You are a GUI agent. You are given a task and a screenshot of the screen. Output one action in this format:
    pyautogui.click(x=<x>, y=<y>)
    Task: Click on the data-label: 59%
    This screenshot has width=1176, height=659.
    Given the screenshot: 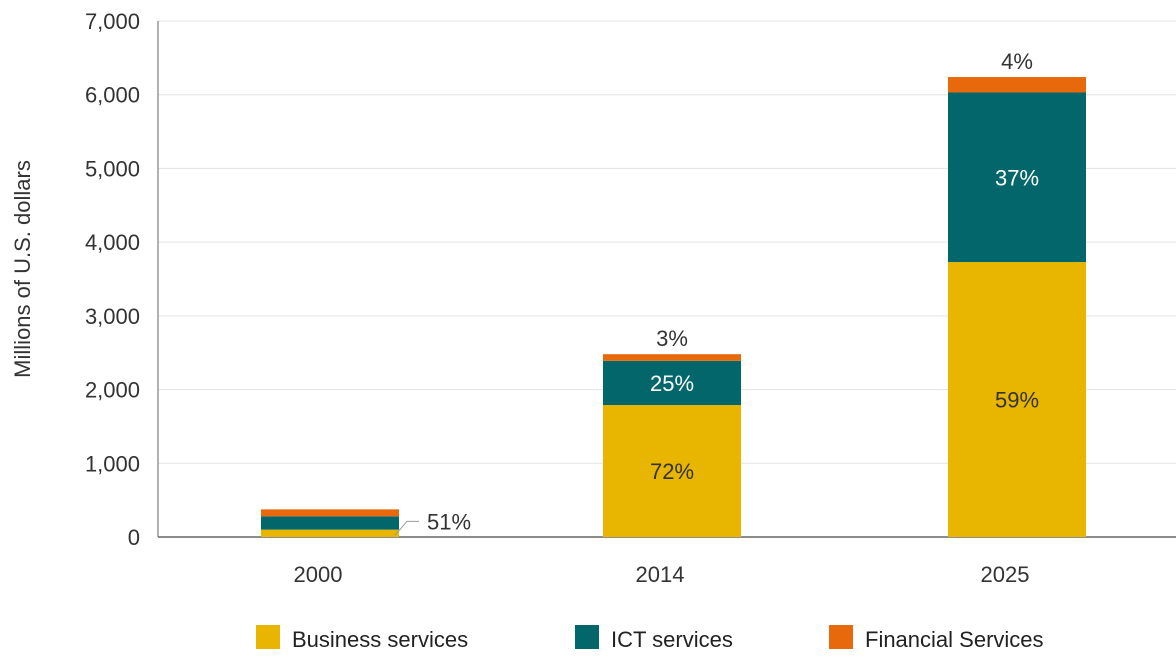 What is the action you would take?
    pyautogui.click(x=1017, y=400)
    